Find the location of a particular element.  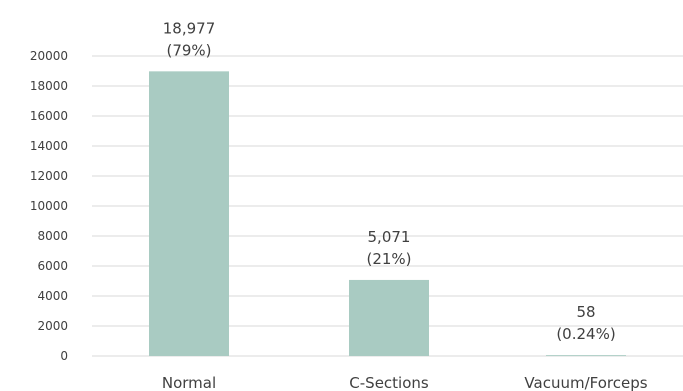

y-tick-label: 2000 is located at coordinates (52, 326).